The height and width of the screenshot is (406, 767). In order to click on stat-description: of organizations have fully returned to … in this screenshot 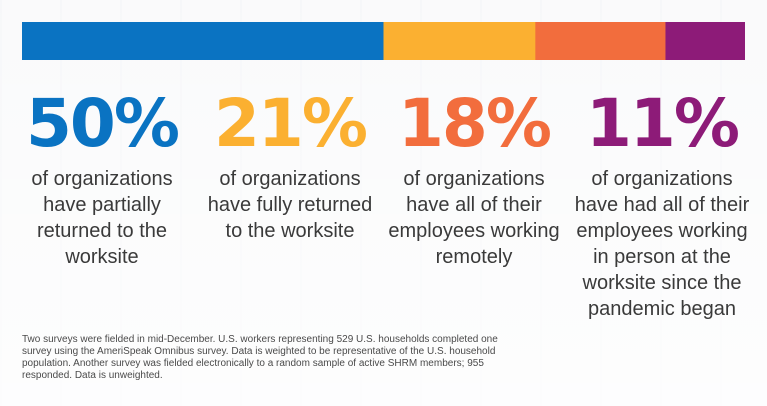, I will do `click(290, 205)`.